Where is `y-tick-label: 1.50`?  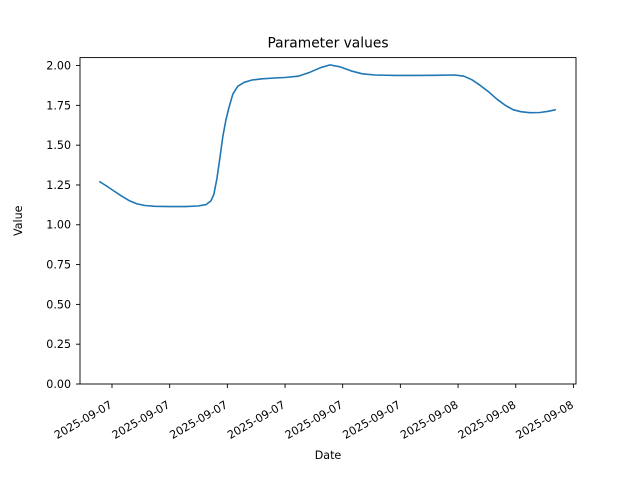 y-tick-label: 1.50 is located at coordinates (58, 145).